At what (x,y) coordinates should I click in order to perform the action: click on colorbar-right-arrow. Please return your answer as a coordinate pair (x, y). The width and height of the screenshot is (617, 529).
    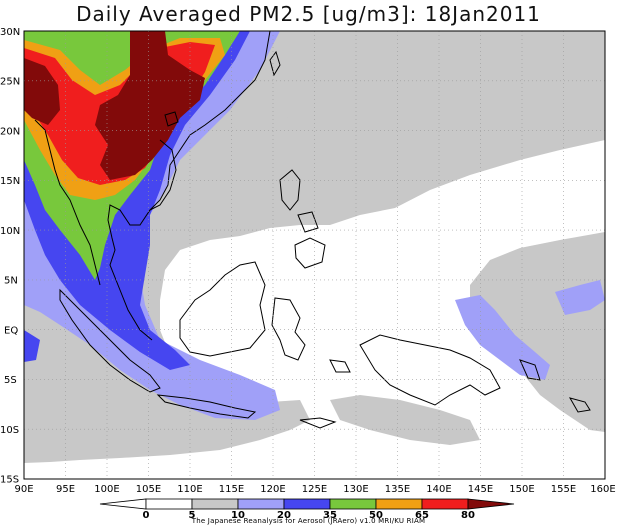
    Looking at the image, I should click on (491, 504).